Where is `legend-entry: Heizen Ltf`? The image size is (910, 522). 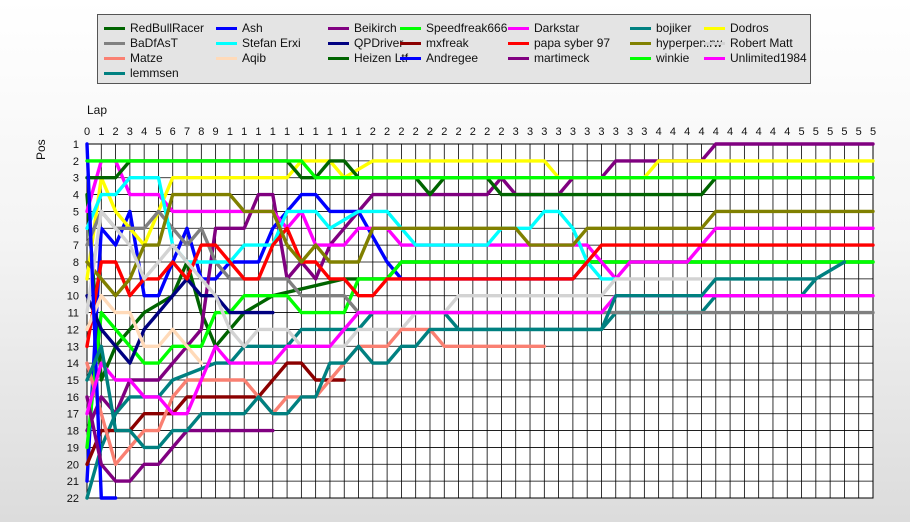 legend-entry: Heizen Ltf is located at coordinates (368, 58).